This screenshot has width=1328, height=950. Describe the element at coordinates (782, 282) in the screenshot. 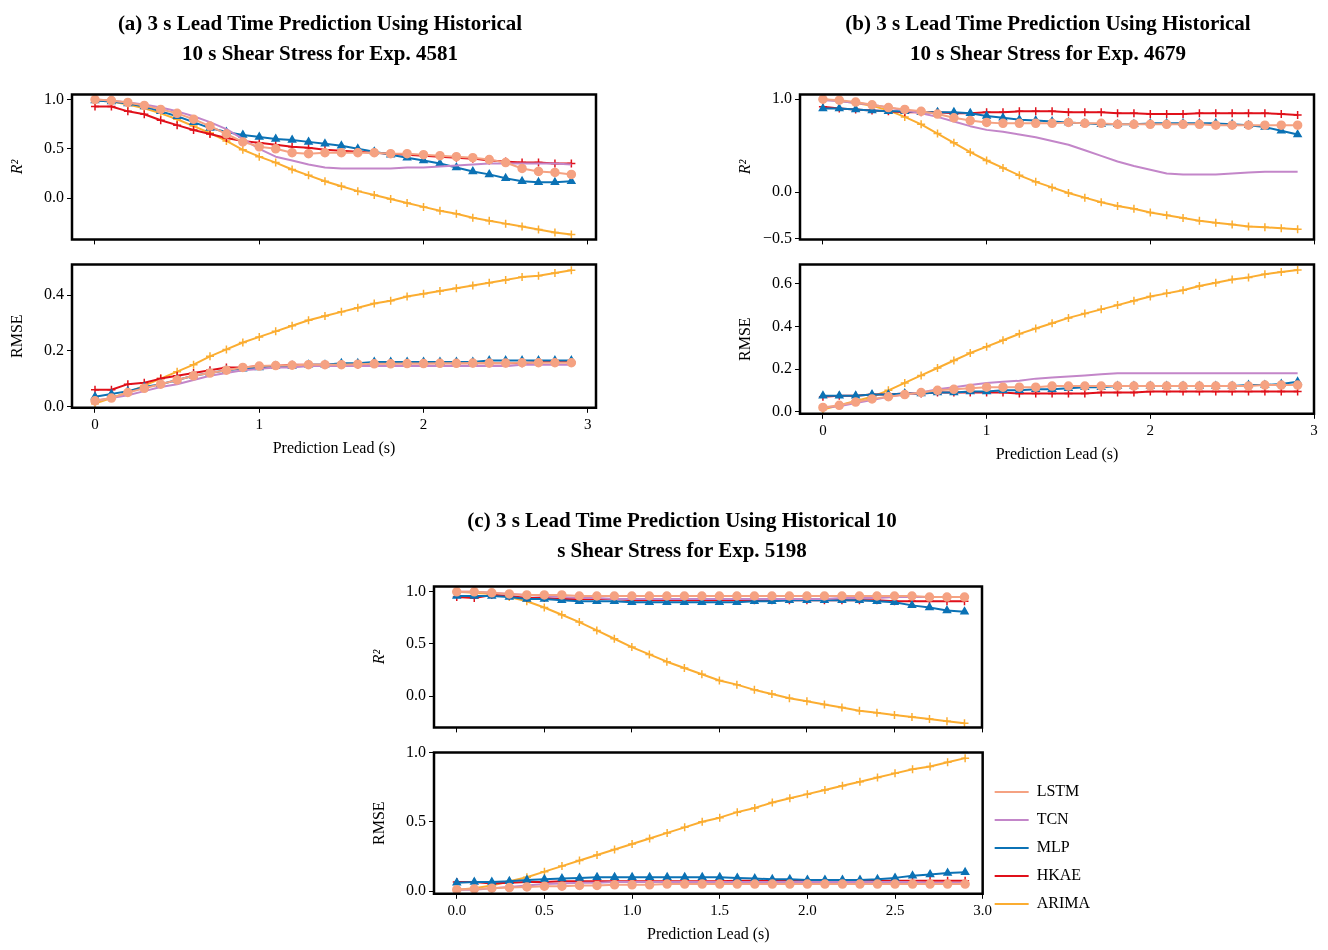

I see `y-tick-label: 0.6` at that location.